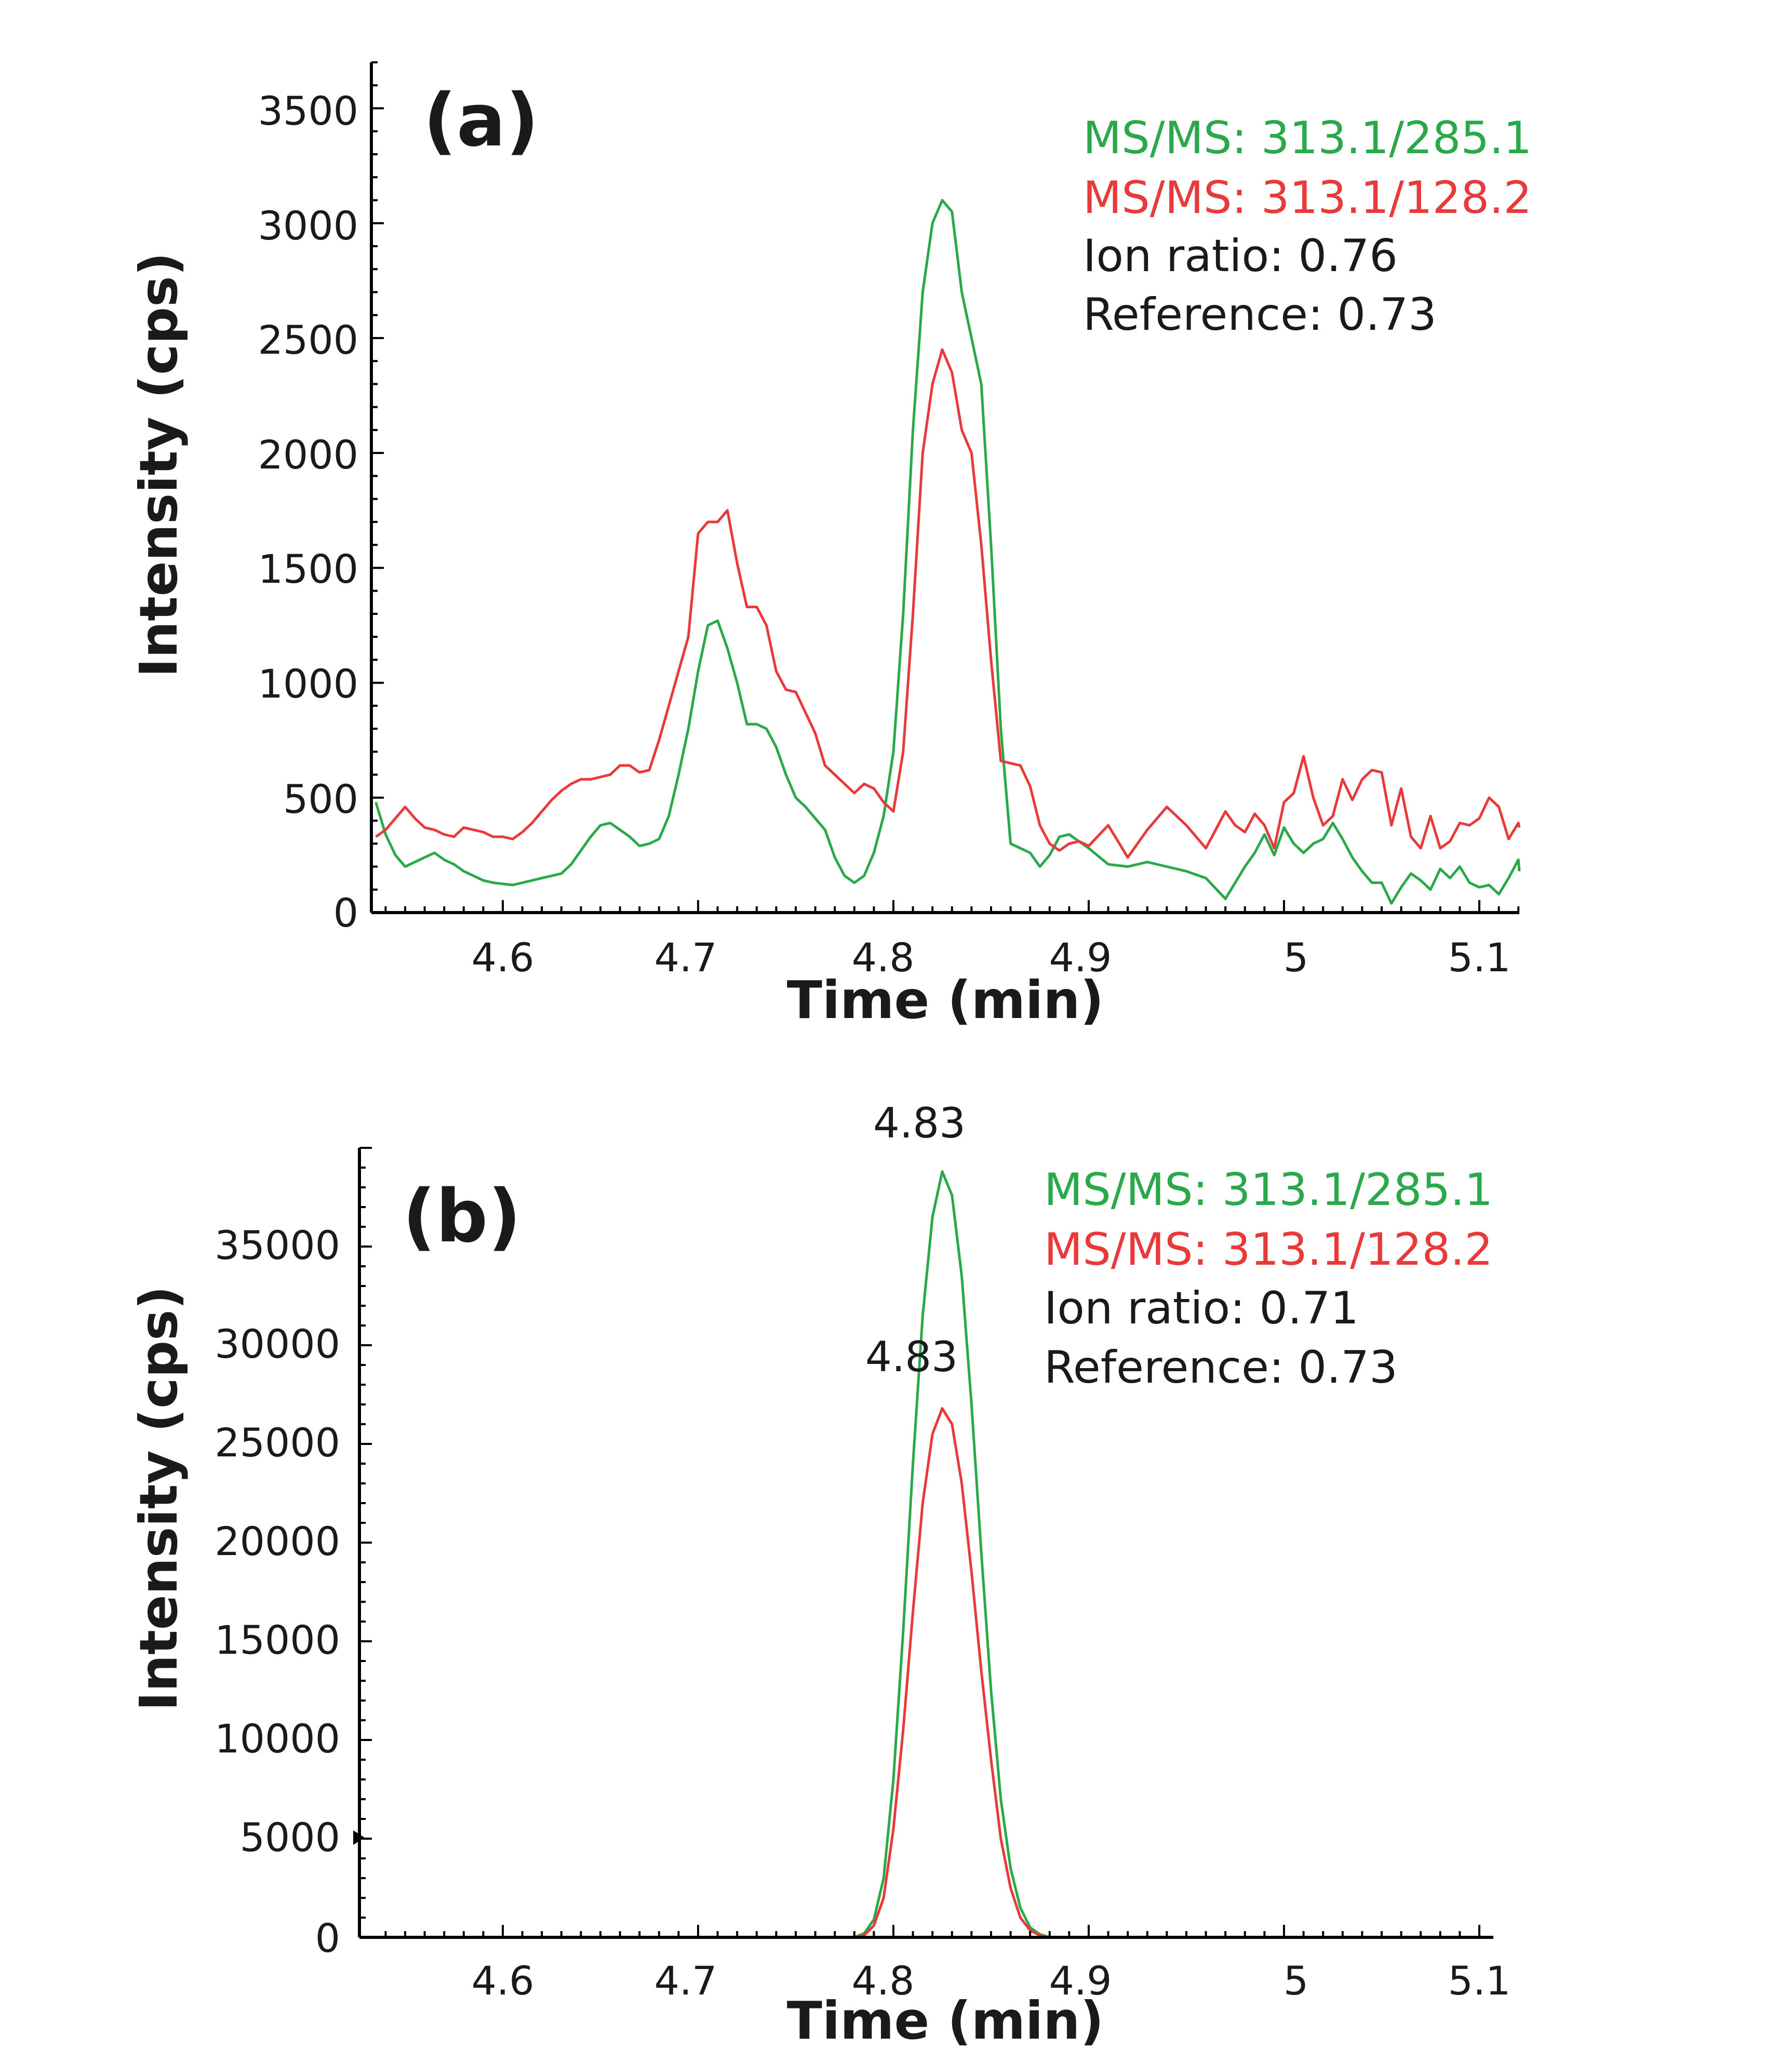 The height and width of the screenshot is (2062, 1792). Describe the element at coordinates (1201, 1308) in the screenshot. I see `panel-b-ion-ratio: Ion ratio: 0.71` at that location.